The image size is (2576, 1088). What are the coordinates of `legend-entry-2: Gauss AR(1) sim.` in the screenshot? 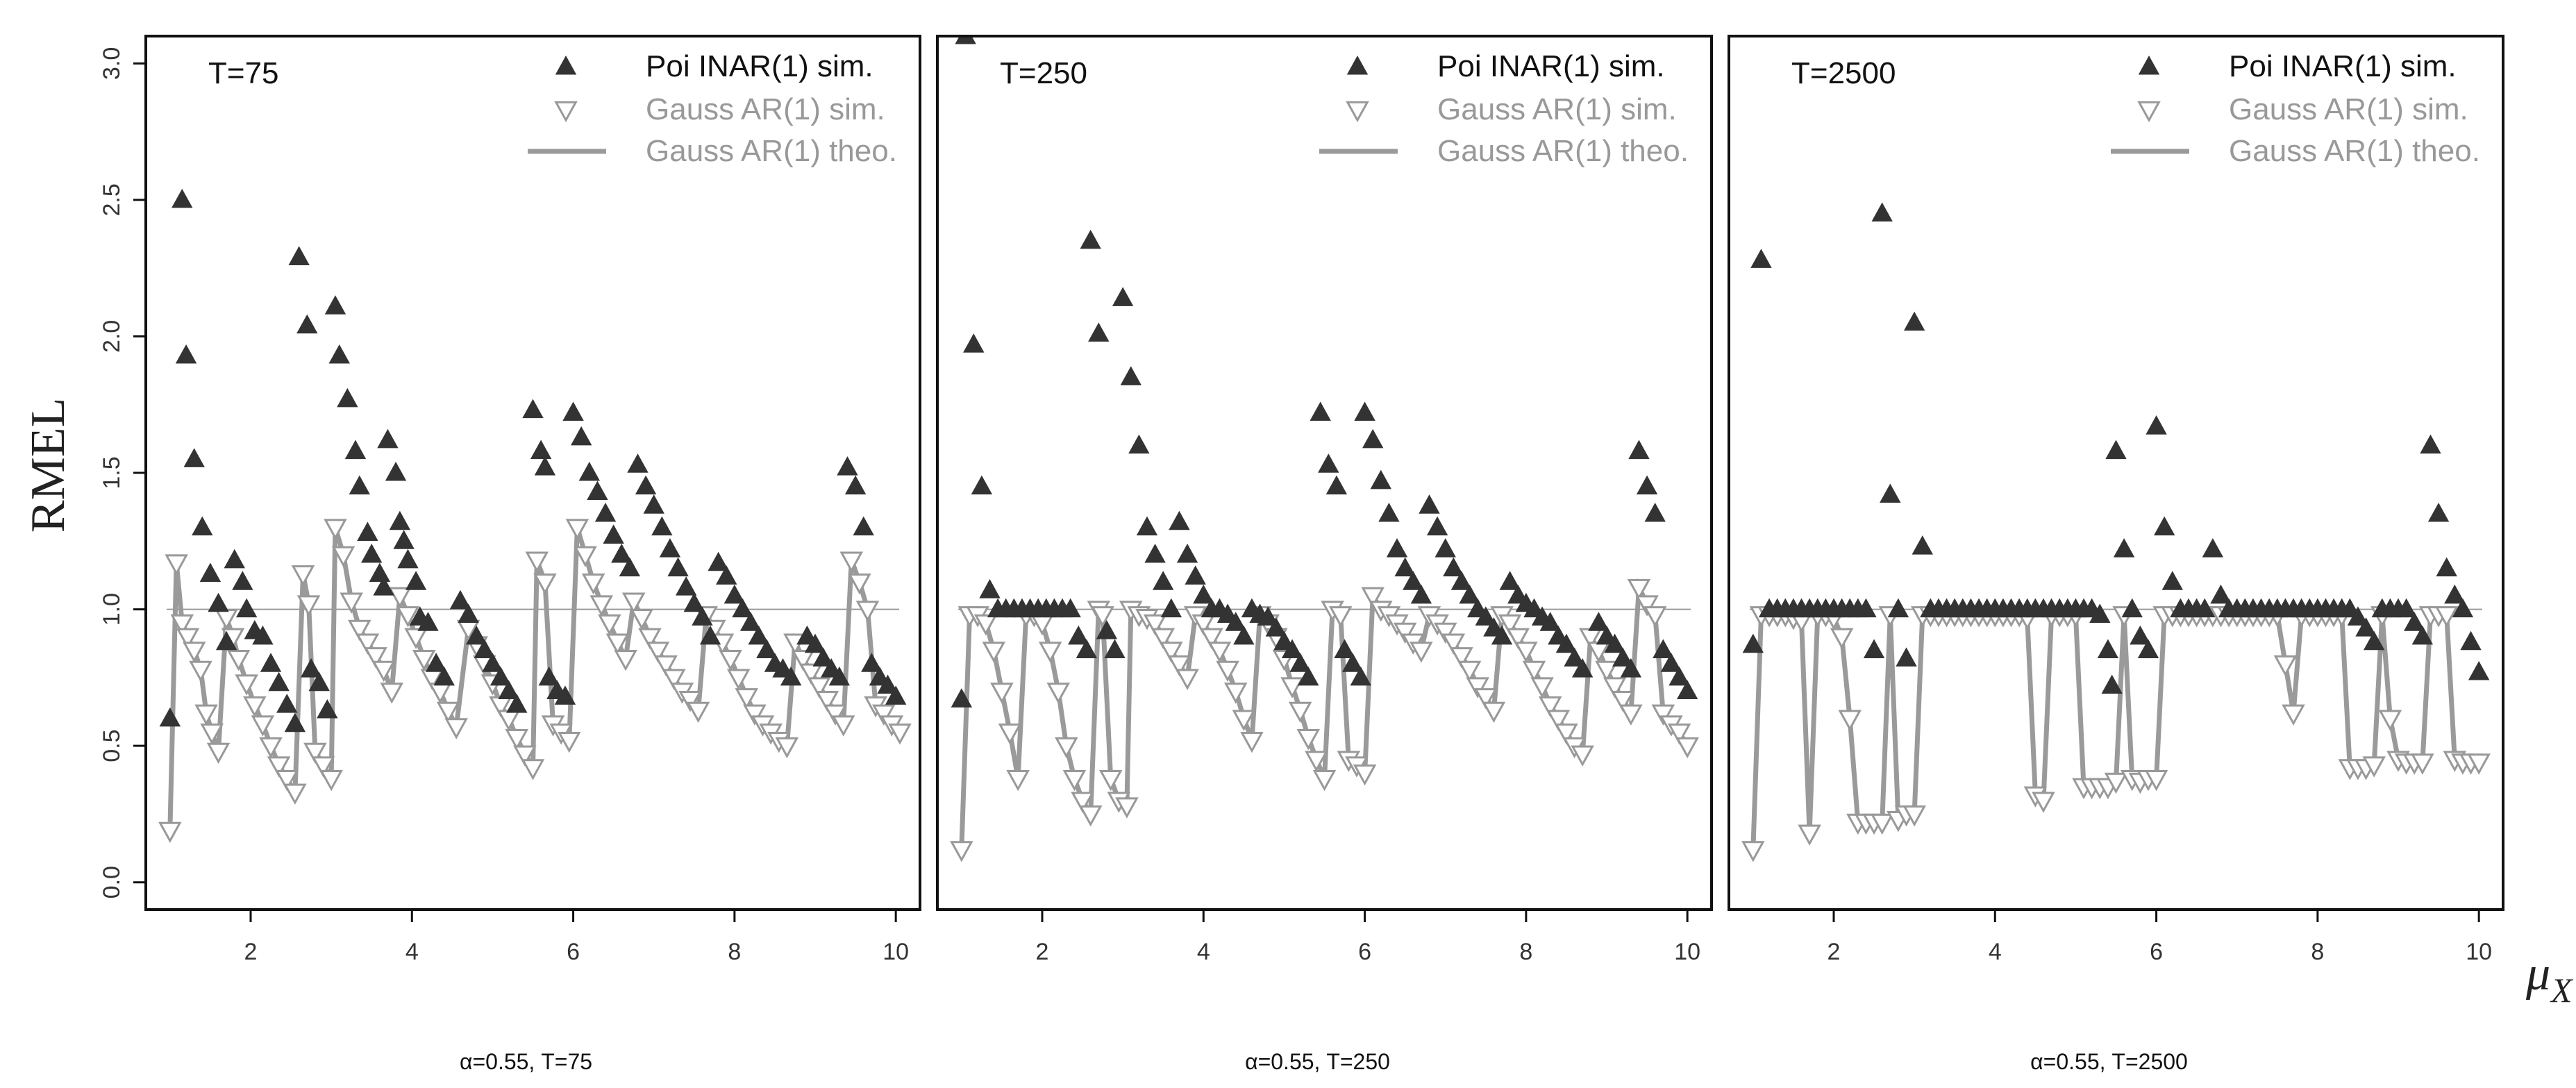 It's located at (1557, 109).